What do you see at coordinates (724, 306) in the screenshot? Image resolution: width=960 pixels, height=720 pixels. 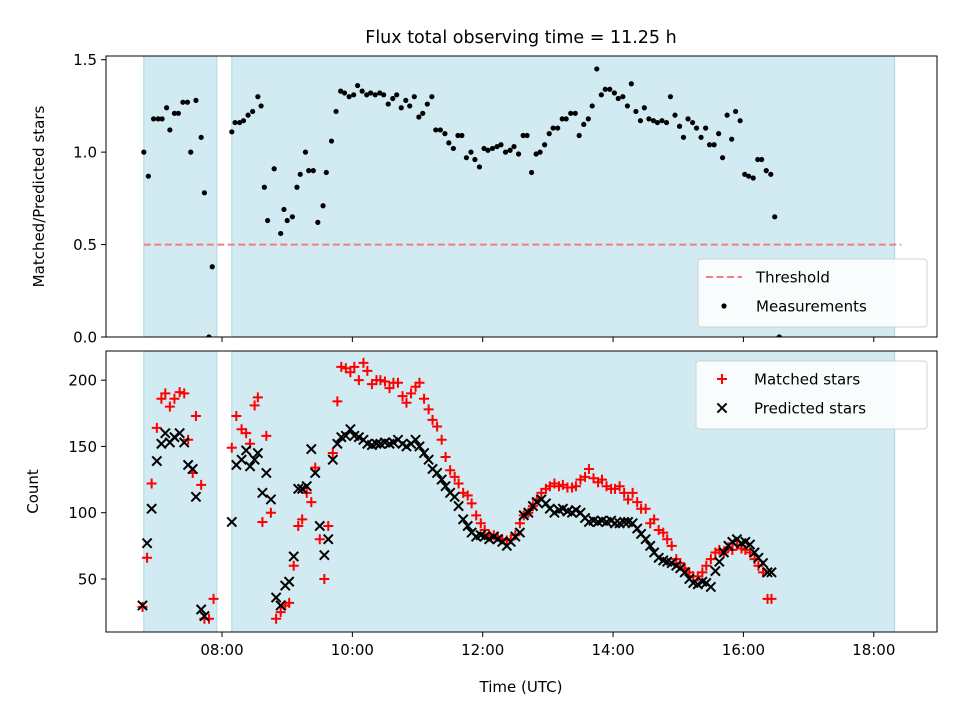 I see `legend-measurement-swatch` at bounding box center [724, 306].